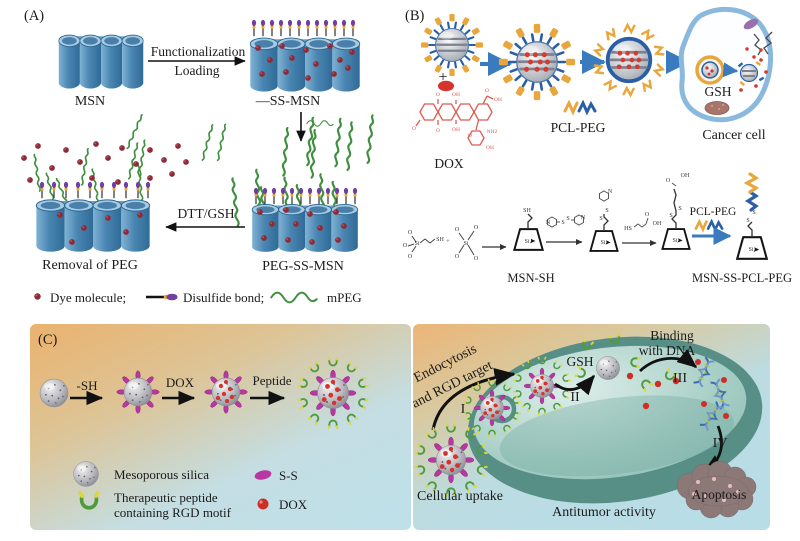  What do you see at coordinates (608, 368) in the screenshot?
I see `stripped-sphere-icon` at bounding box center [608, 368].